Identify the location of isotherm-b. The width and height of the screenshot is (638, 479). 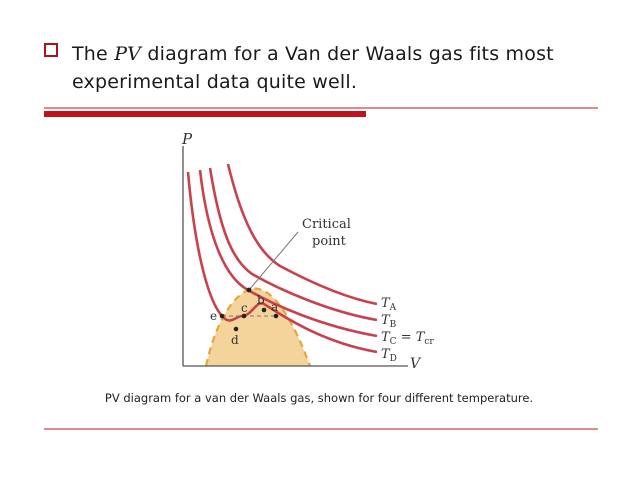
(293, 244).